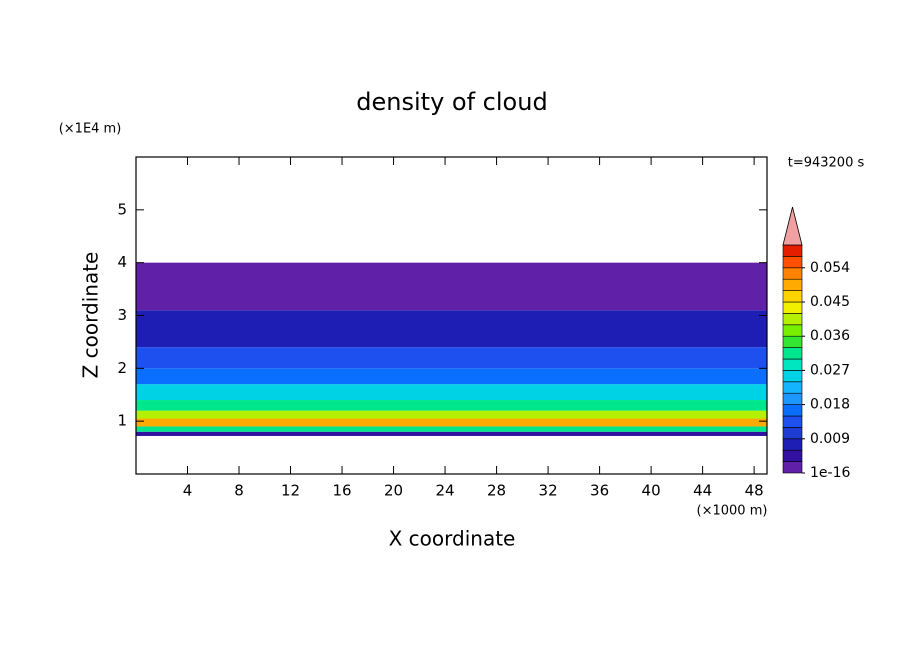 Image resolution: width=904 pixels, height=658 pixels. I want to click on colorbar-tick-label: 0.036, so click(830, 336).